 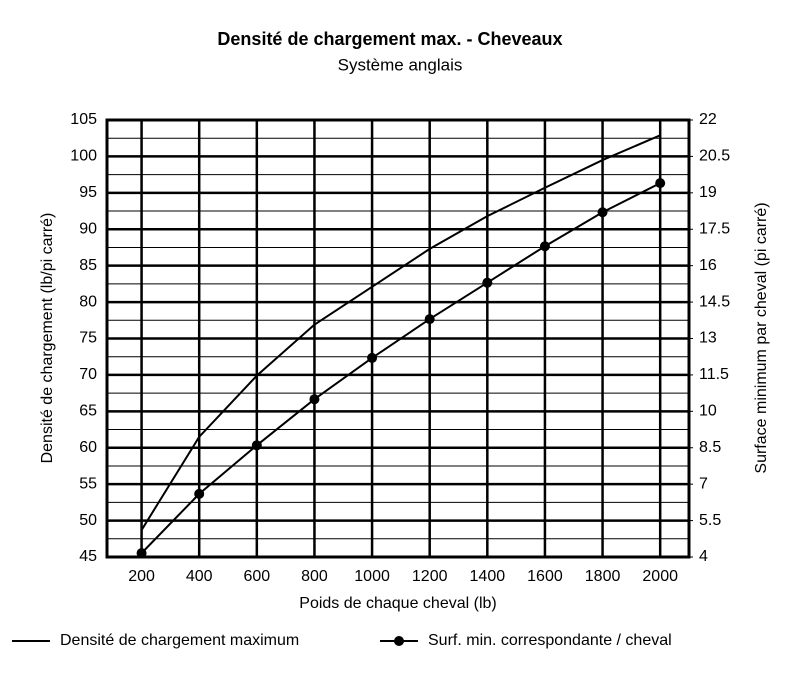 I want to click on y2-tick-label: 5.5, so click(x=710, y=520).